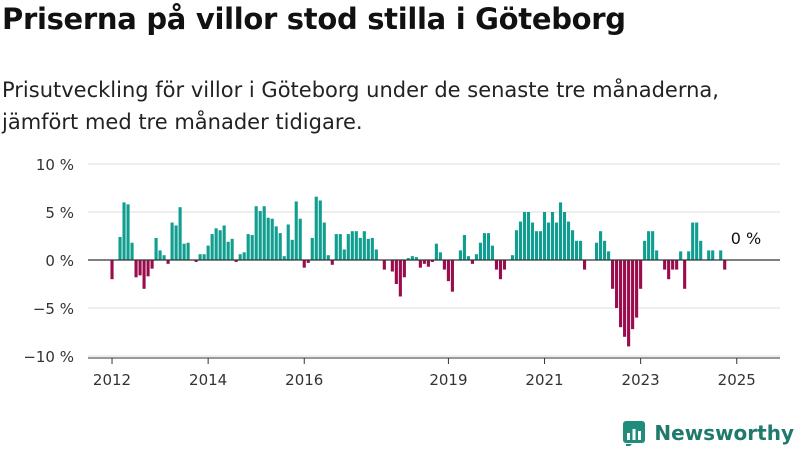 The height and width of the screenshot is (450, 800). I want to click on y-tick-label: 10 %, so click(55, 165).